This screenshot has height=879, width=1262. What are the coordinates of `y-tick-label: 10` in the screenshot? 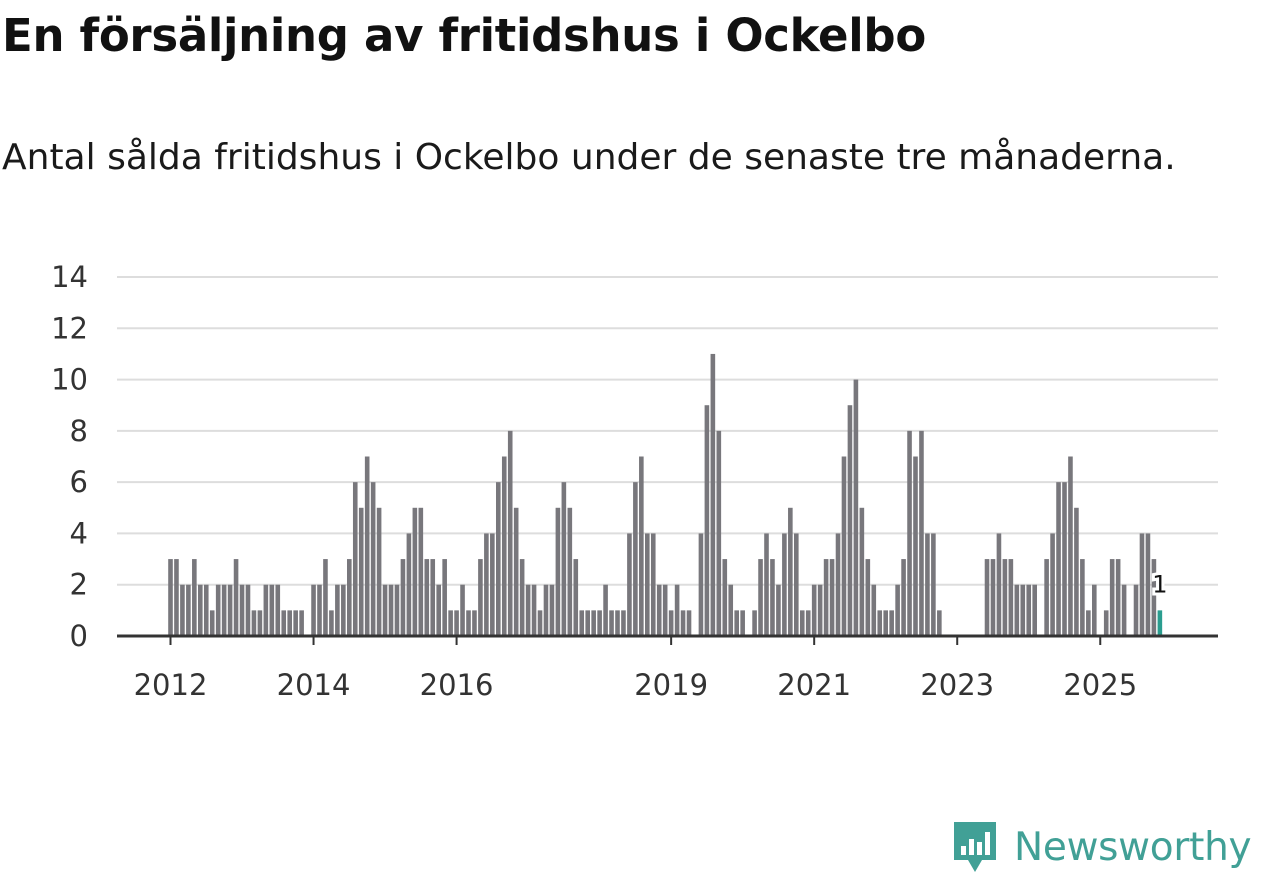 It's located at (69, 380).